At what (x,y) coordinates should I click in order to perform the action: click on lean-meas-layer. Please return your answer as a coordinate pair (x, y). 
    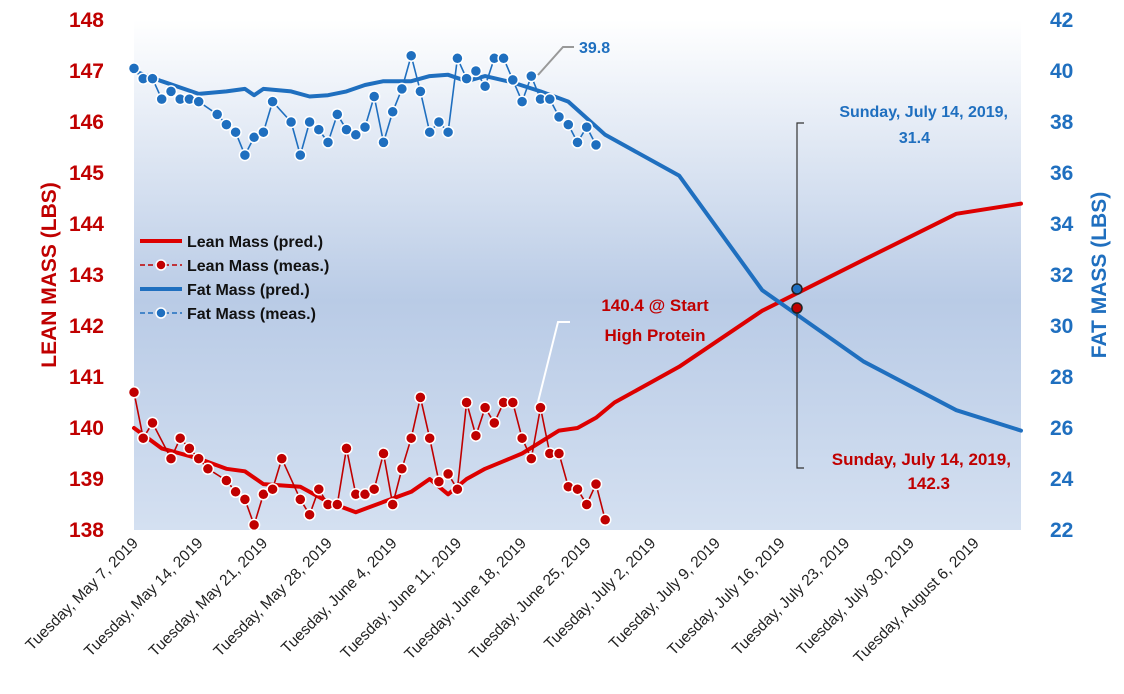
    Looking at the image, I should click on (369, 459).